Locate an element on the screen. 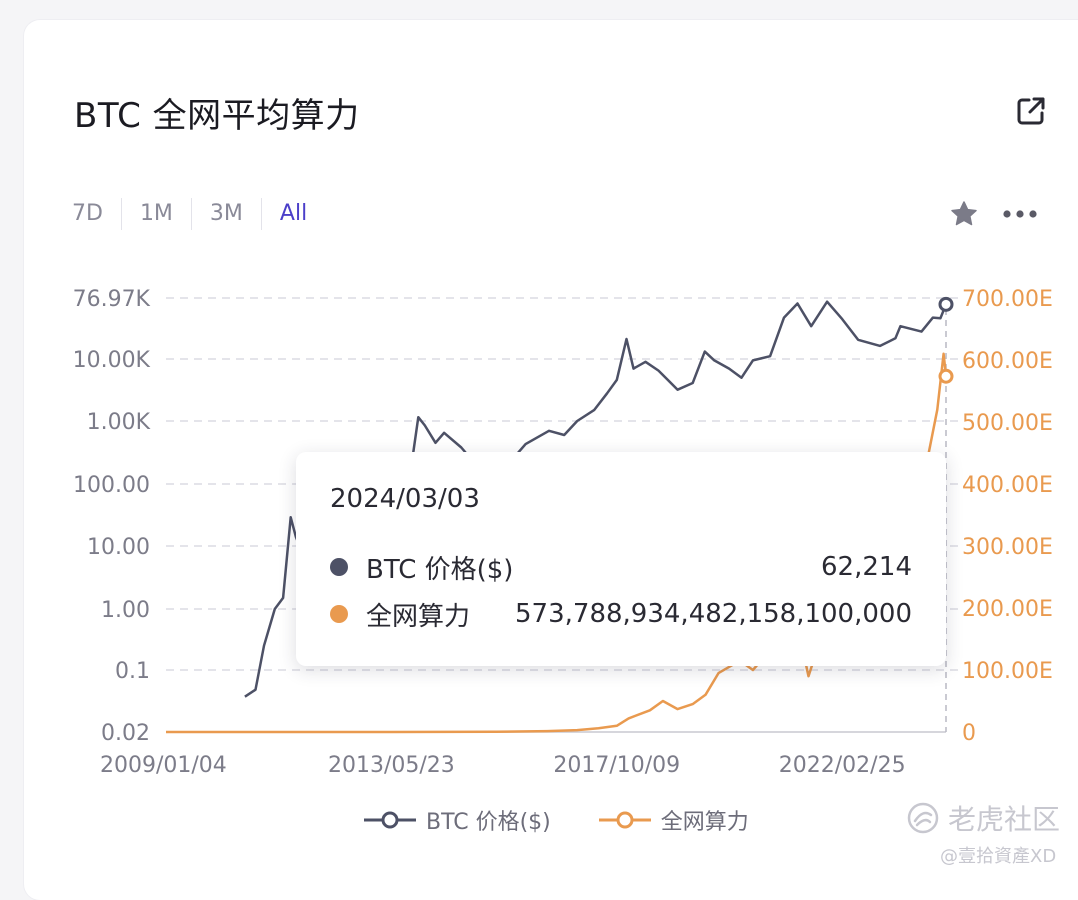  tooltip-date: 2024/03/03 is located at coordinates (405, 499).